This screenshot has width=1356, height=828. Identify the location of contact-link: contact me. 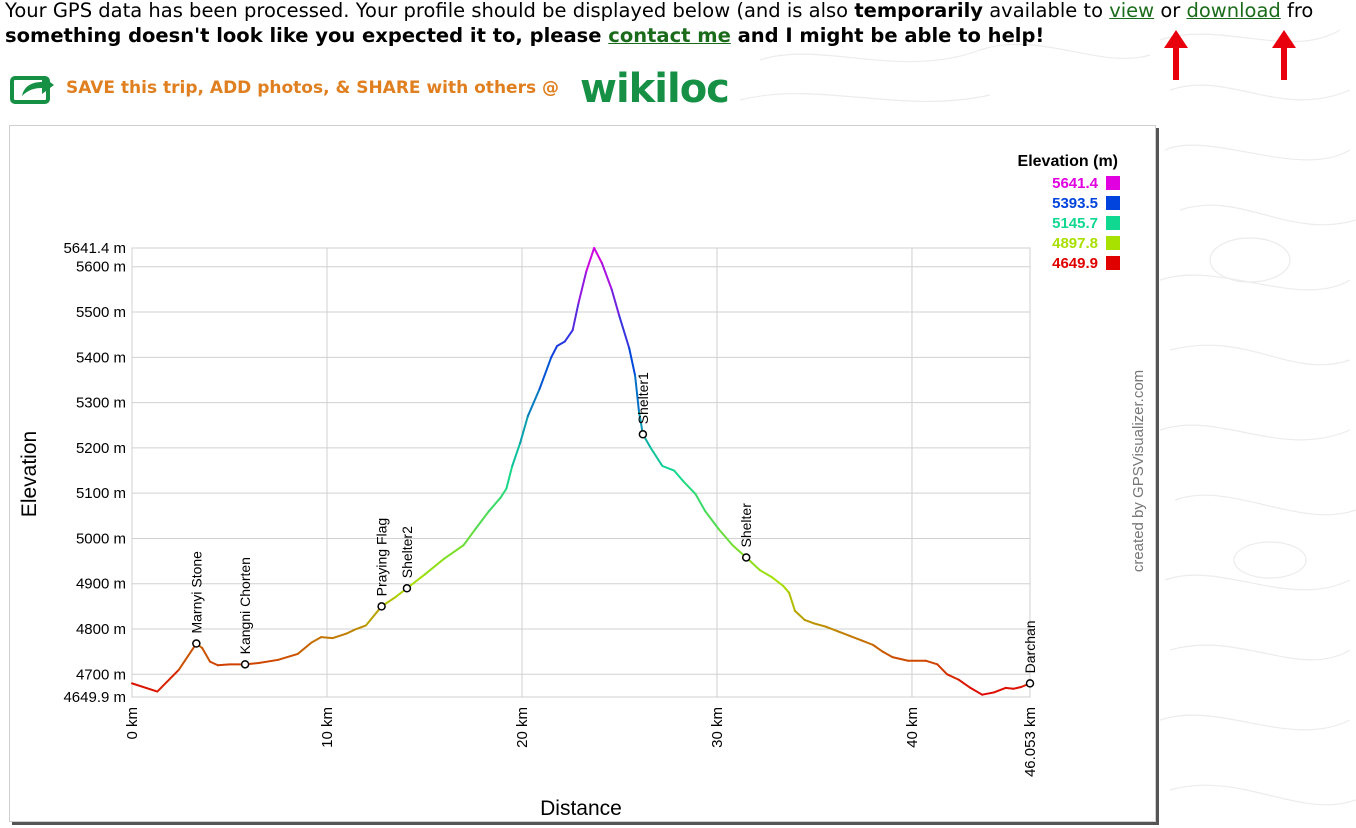
(669, 35).